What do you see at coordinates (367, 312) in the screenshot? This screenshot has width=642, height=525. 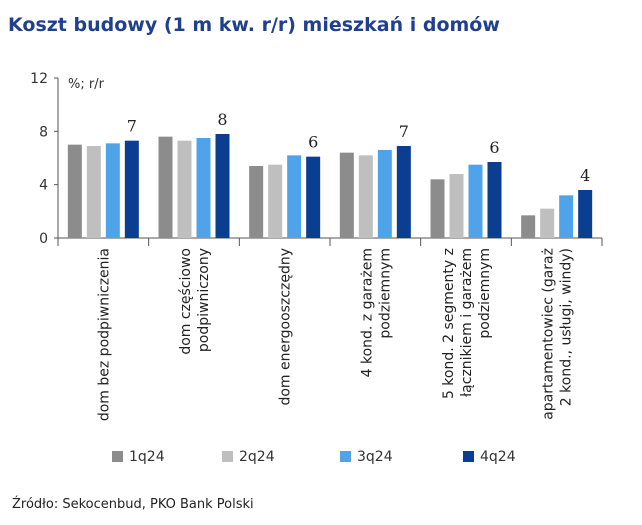 I see `x-category-label: 4 kond. z garażem` at bounding box center [367, 312].